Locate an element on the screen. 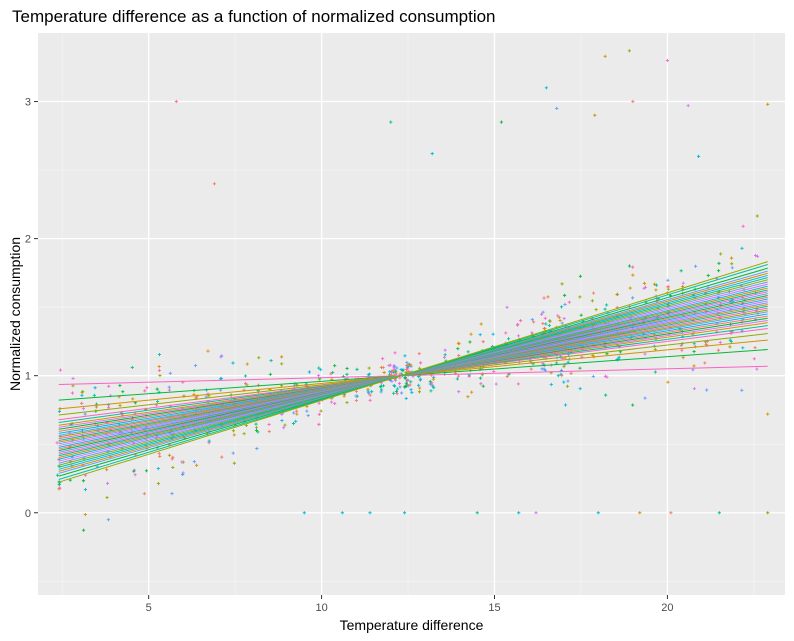 The width and height of the screenshot is (794, 641). fit-line is located at coordinates (413, 375).